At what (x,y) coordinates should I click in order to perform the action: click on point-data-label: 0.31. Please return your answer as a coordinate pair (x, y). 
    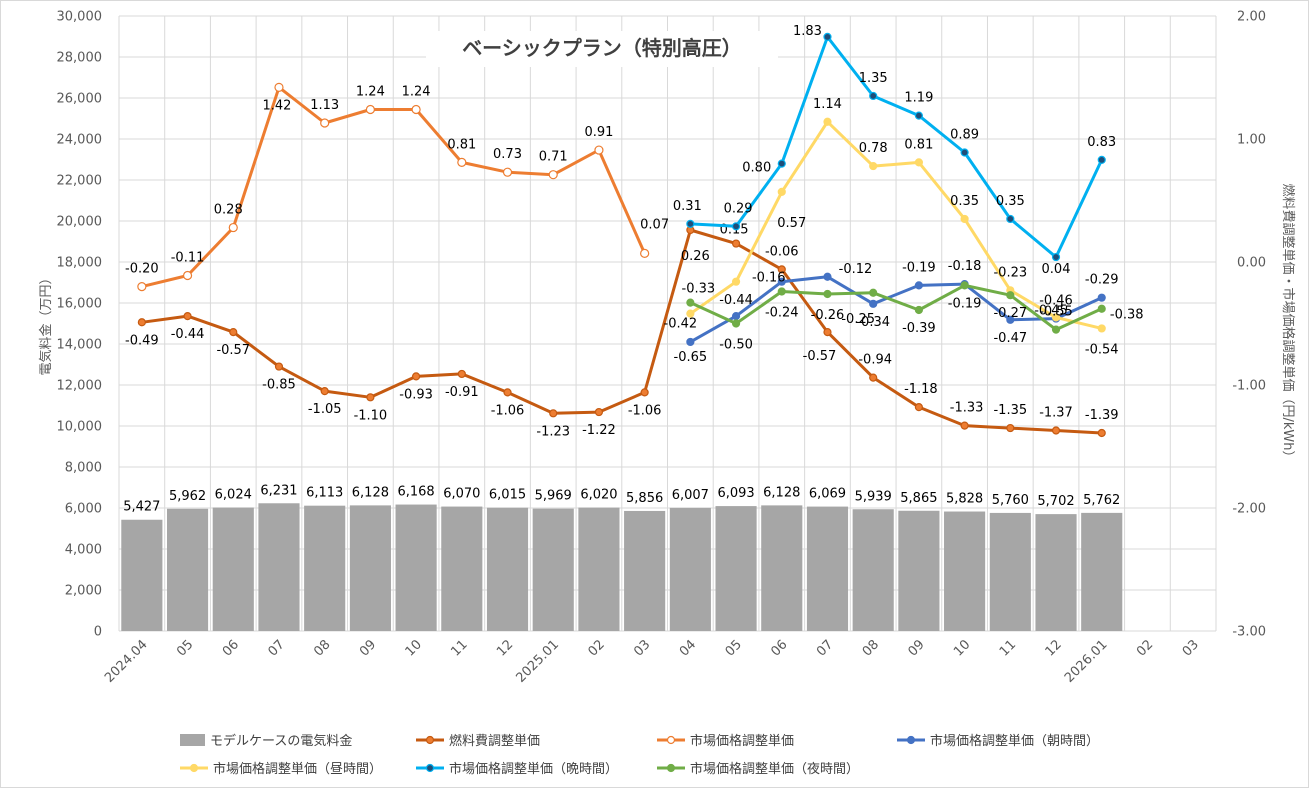
    Looking at the image, I should click on (687, 206).